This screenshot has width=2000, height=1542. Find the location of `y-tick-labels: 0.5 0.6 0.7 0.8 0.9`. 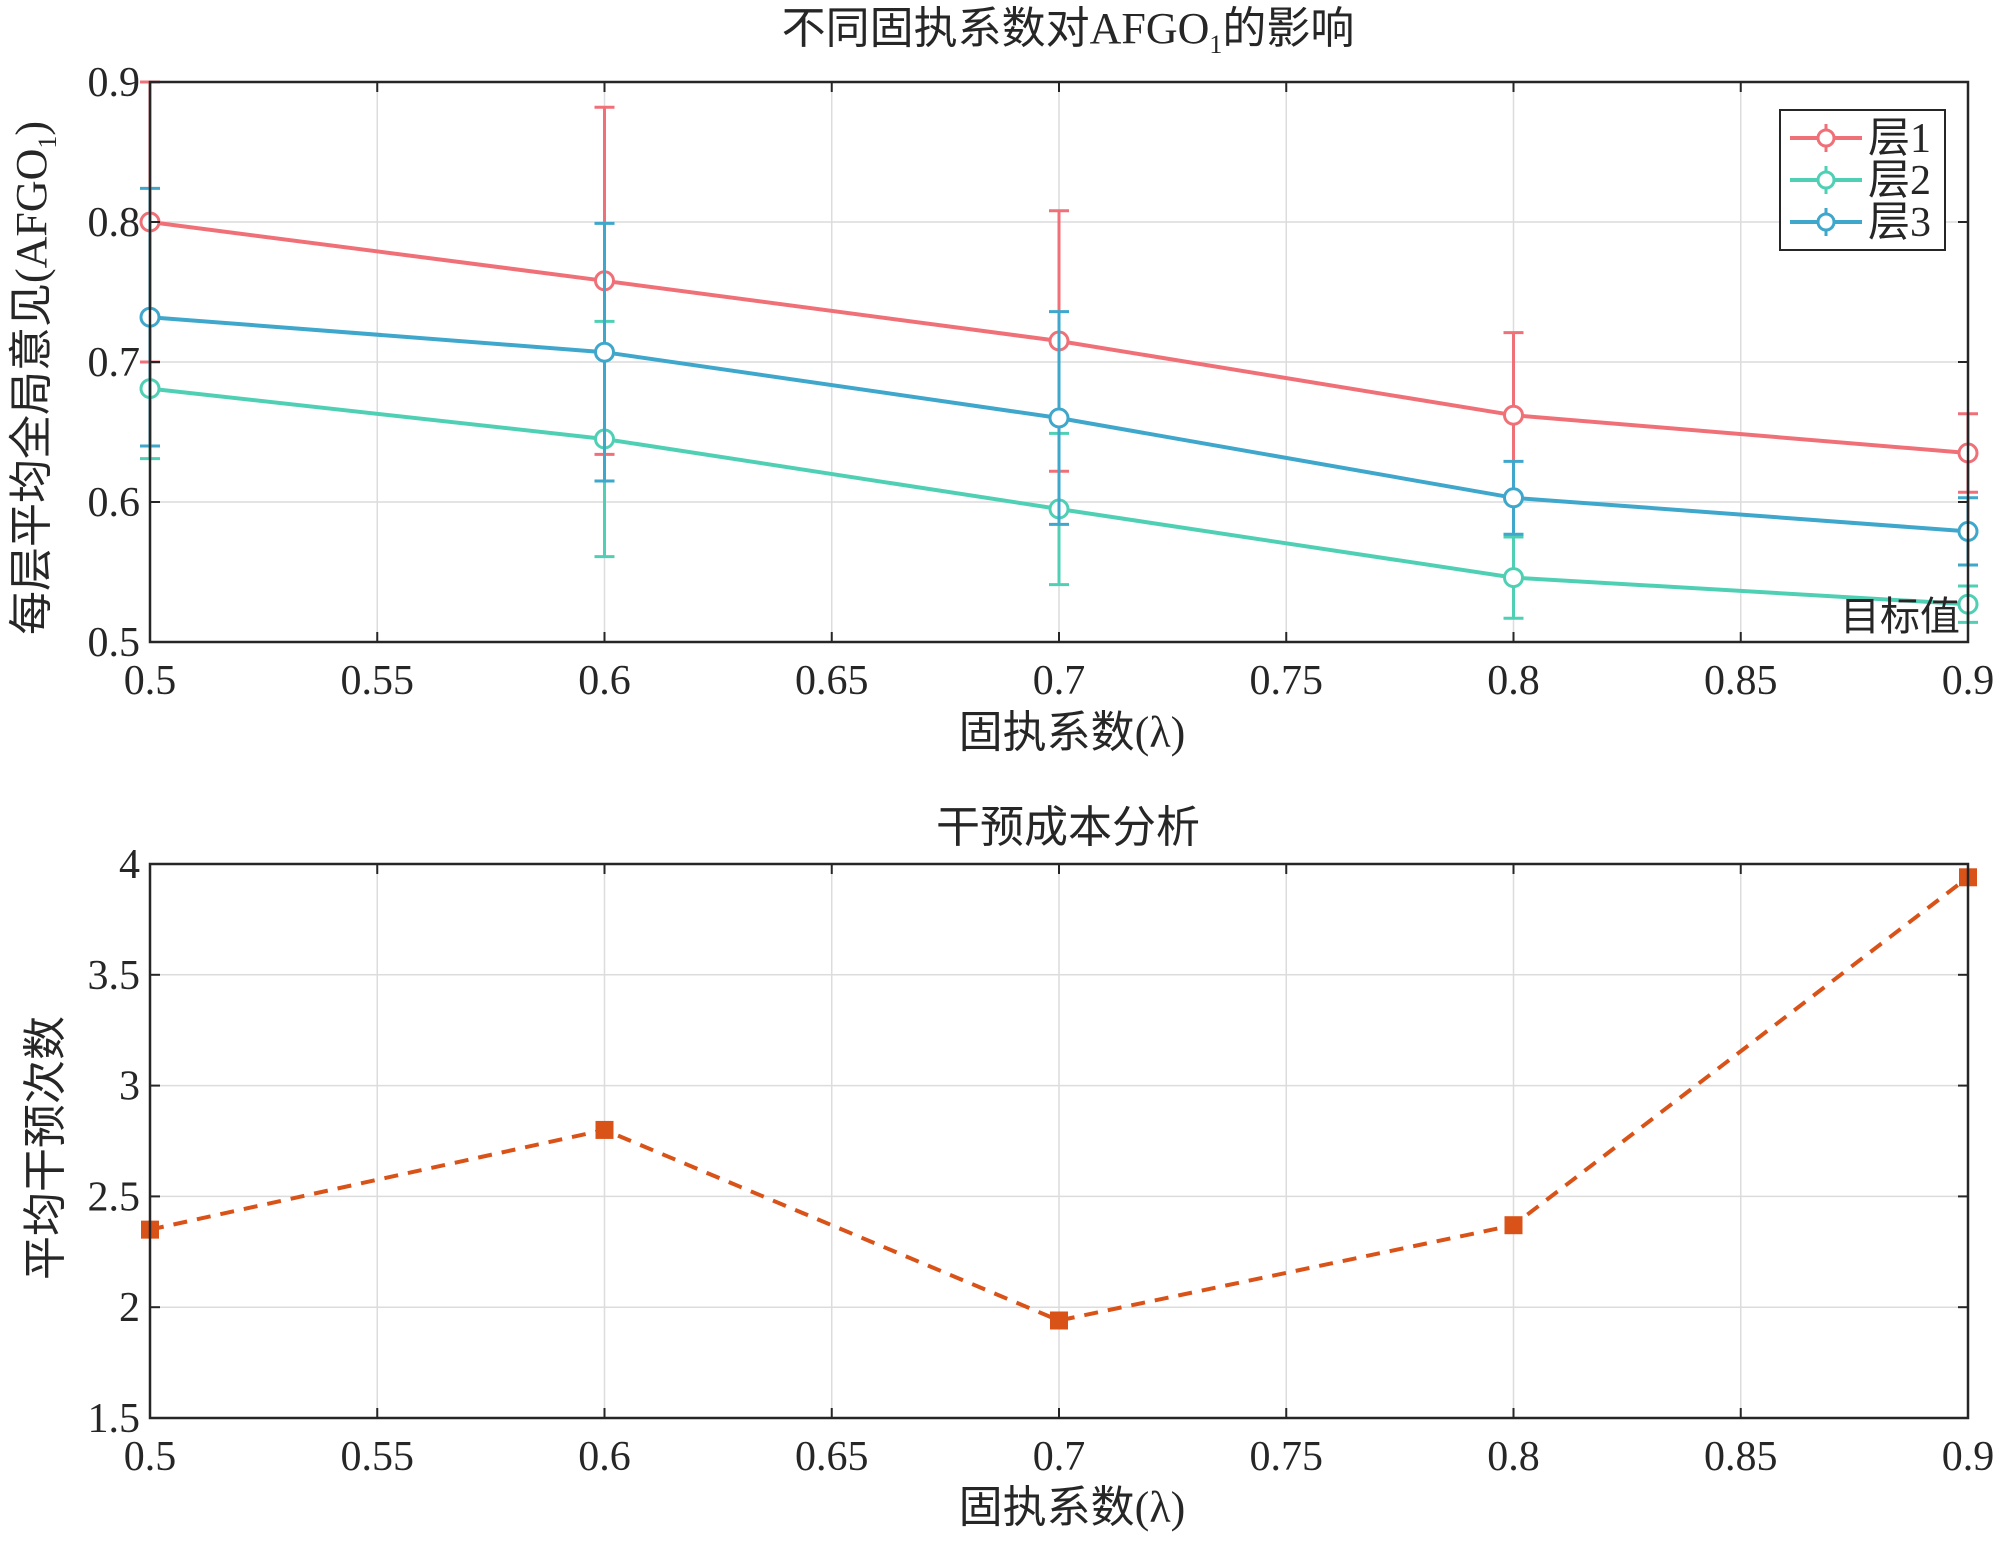

y-tick-labels: 0.5 0.6 0.7 0.8 0.9 is located at coordinates (114, 363).